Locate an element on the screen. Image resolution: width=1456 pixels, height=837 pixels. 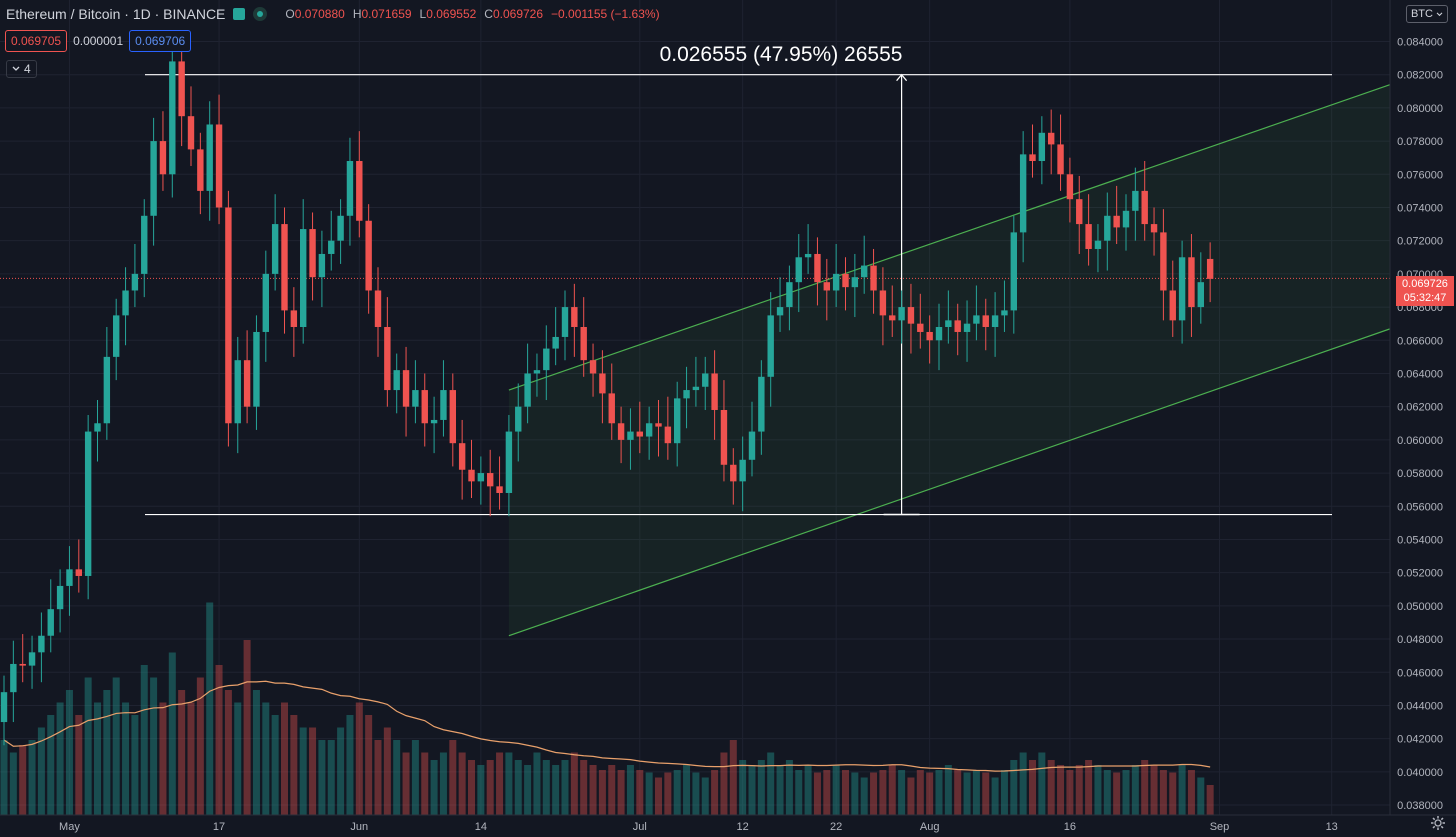
last-price-tag: 0.069726 05:32:47 is located at coordinates (1425, 291).